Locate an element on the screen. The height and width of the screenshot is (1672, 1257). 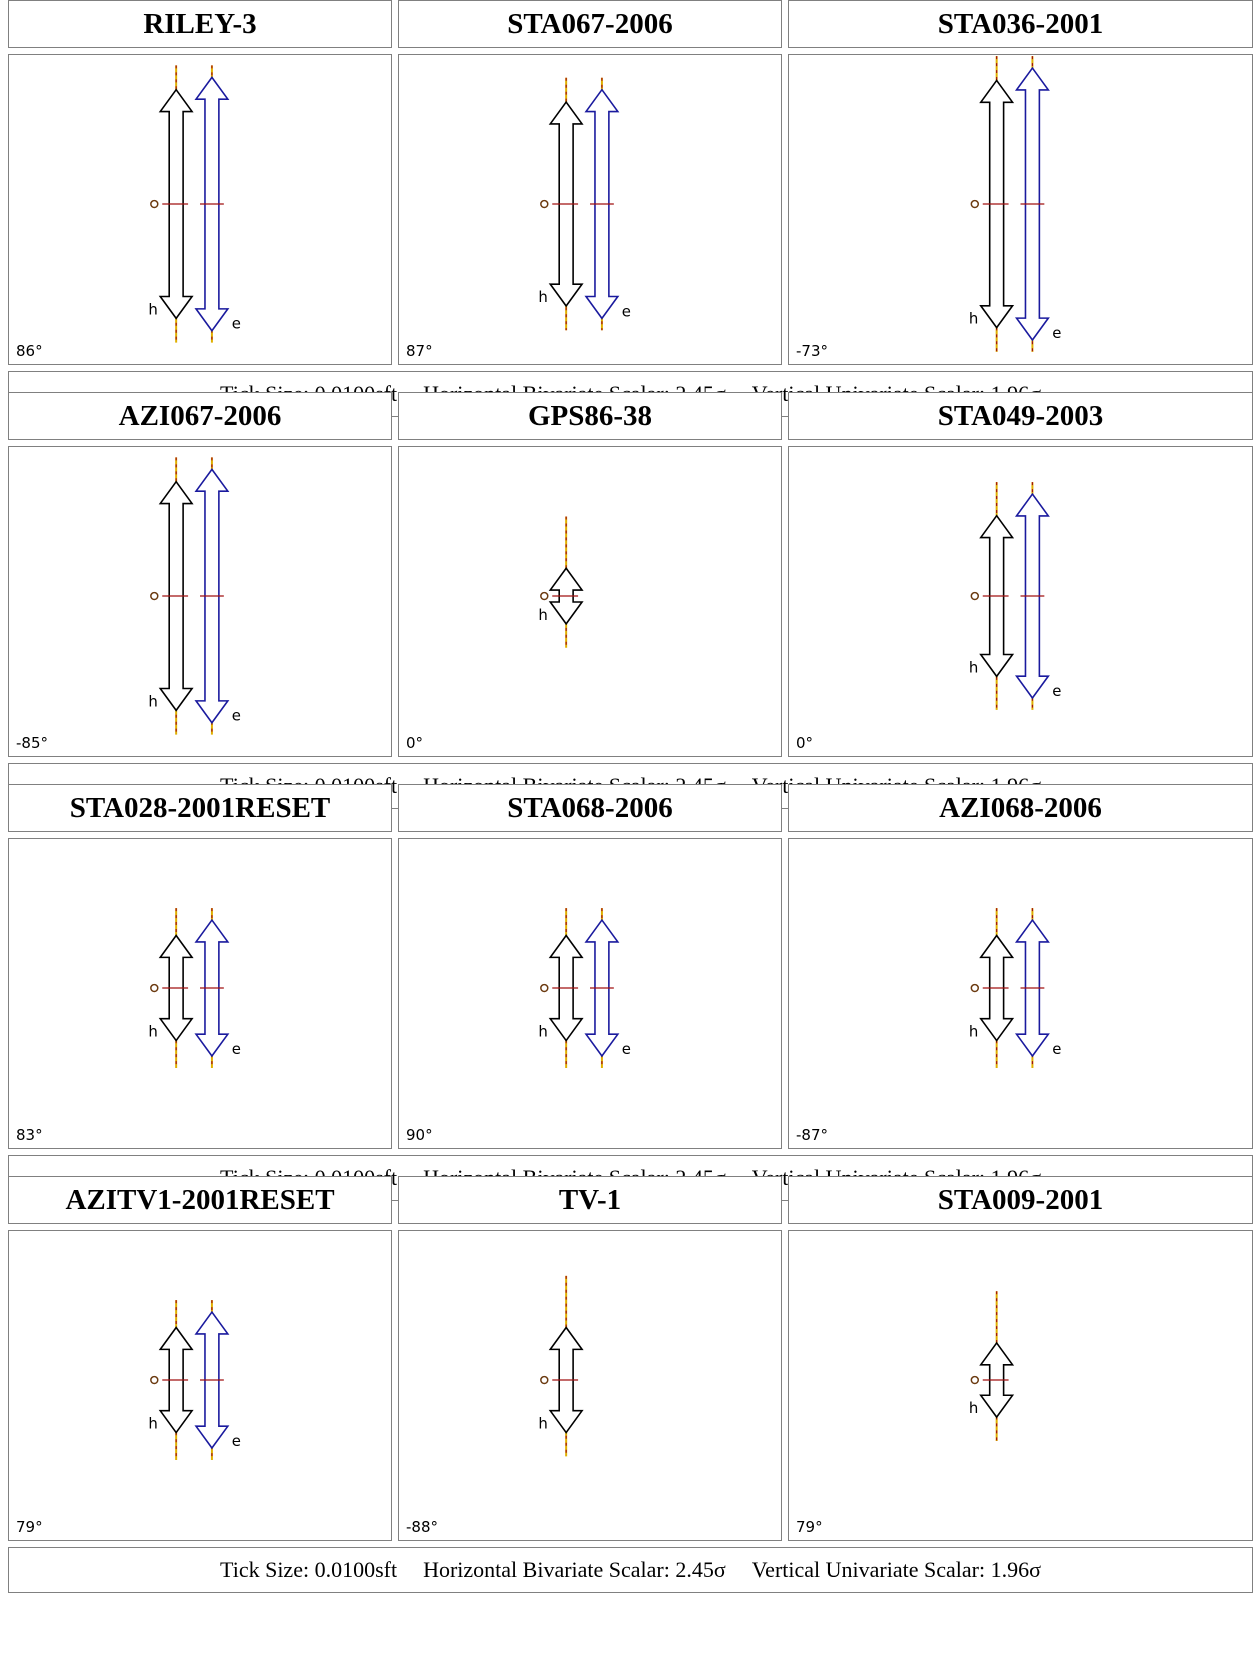
station-name: STA067-2006 is located at coordinates (590, 24).